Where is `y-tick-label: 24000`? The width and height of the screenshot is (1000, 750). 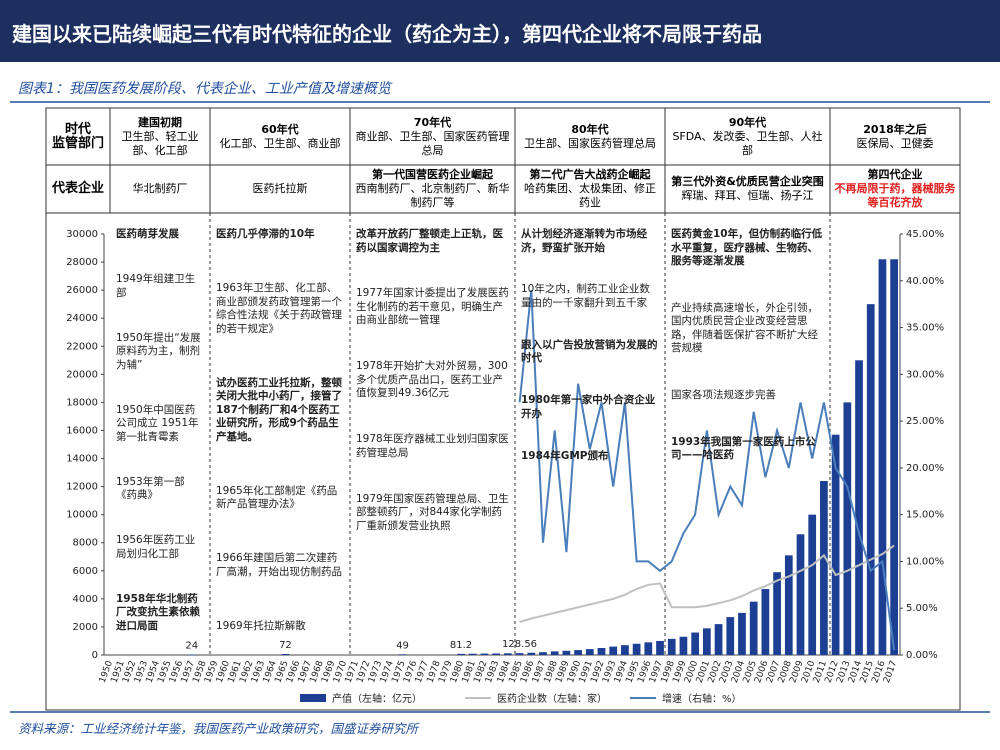
y-tick-label: 24000 is located at coordinates (82, 318).